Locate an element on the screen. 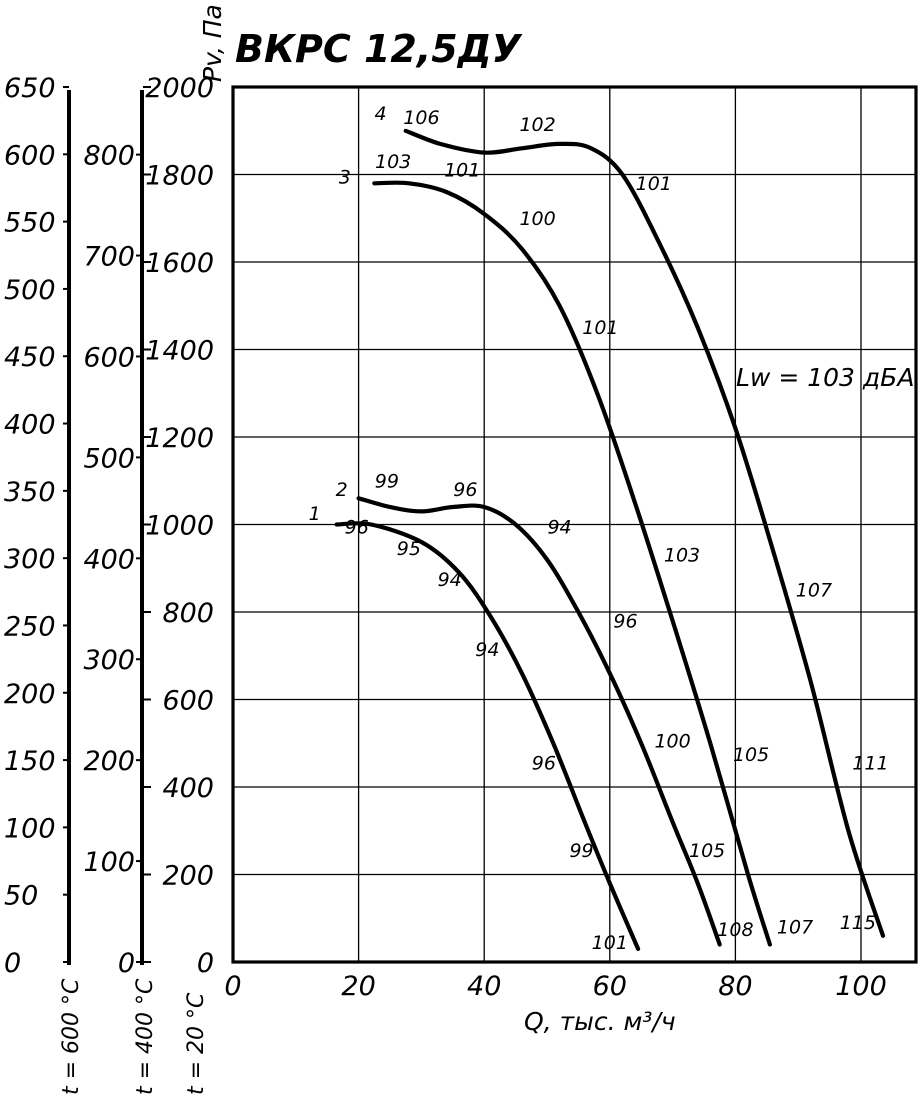  scale-400-label: 0 is located at coordinates (126, 963).